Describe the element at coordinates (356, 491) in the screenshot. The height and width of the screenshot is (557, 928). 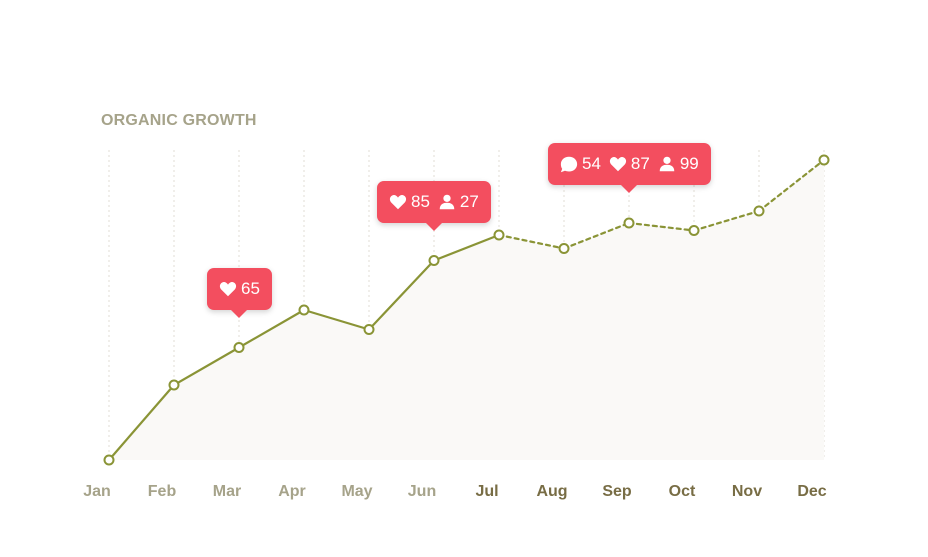
I see `x-tick-may: May` at that location.